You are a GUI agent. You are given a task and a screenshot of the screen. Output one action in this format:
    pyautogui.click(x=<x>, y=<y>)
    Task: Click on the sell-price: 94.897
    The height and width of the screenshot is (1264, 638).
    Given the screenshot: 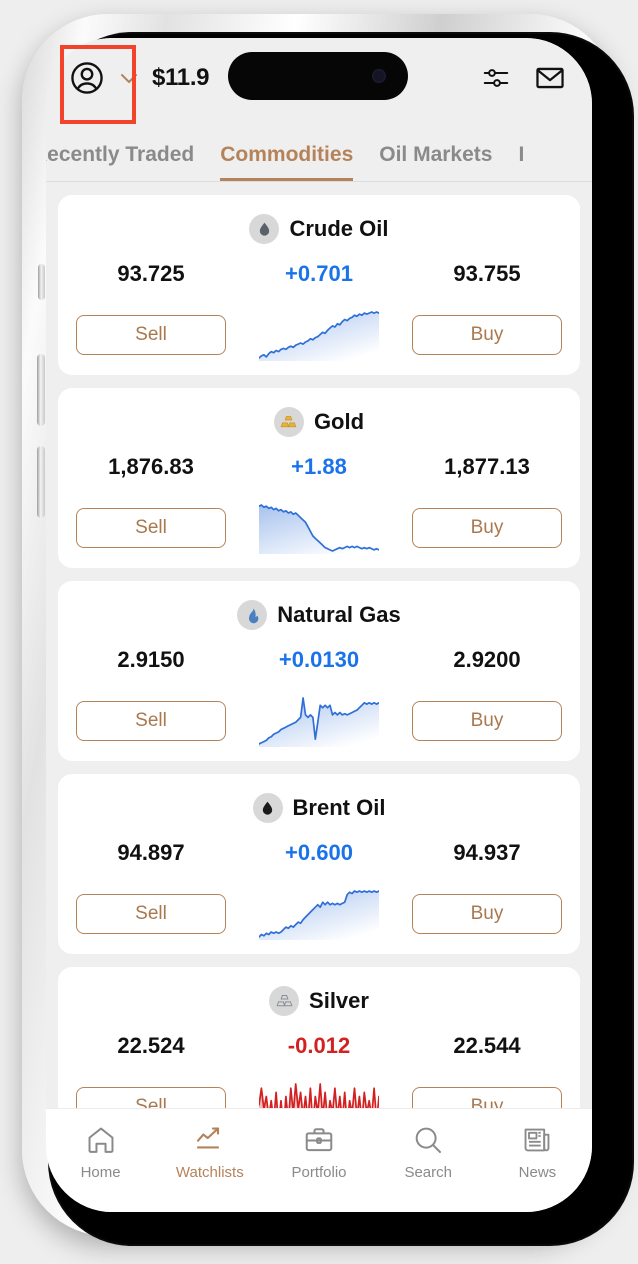 What is the action you would take?
    pyautogui.click(x=151, y=852)
    